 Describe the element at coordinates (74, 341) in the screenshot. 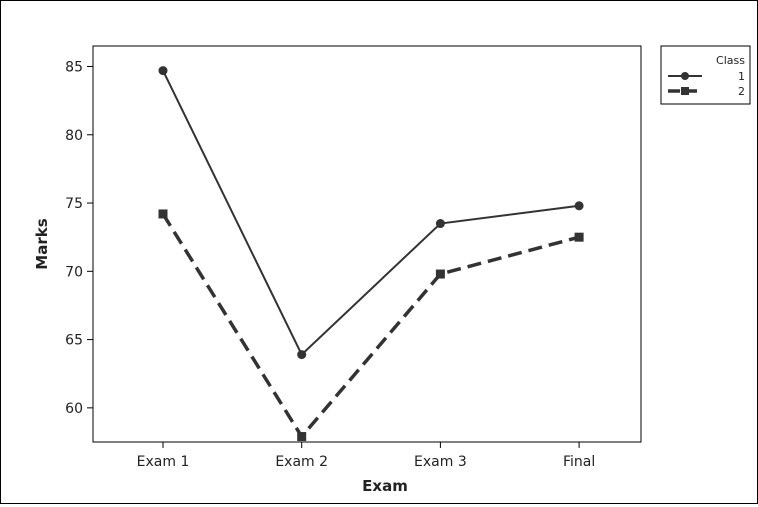

I see `y-tick-label: 65` at that location.